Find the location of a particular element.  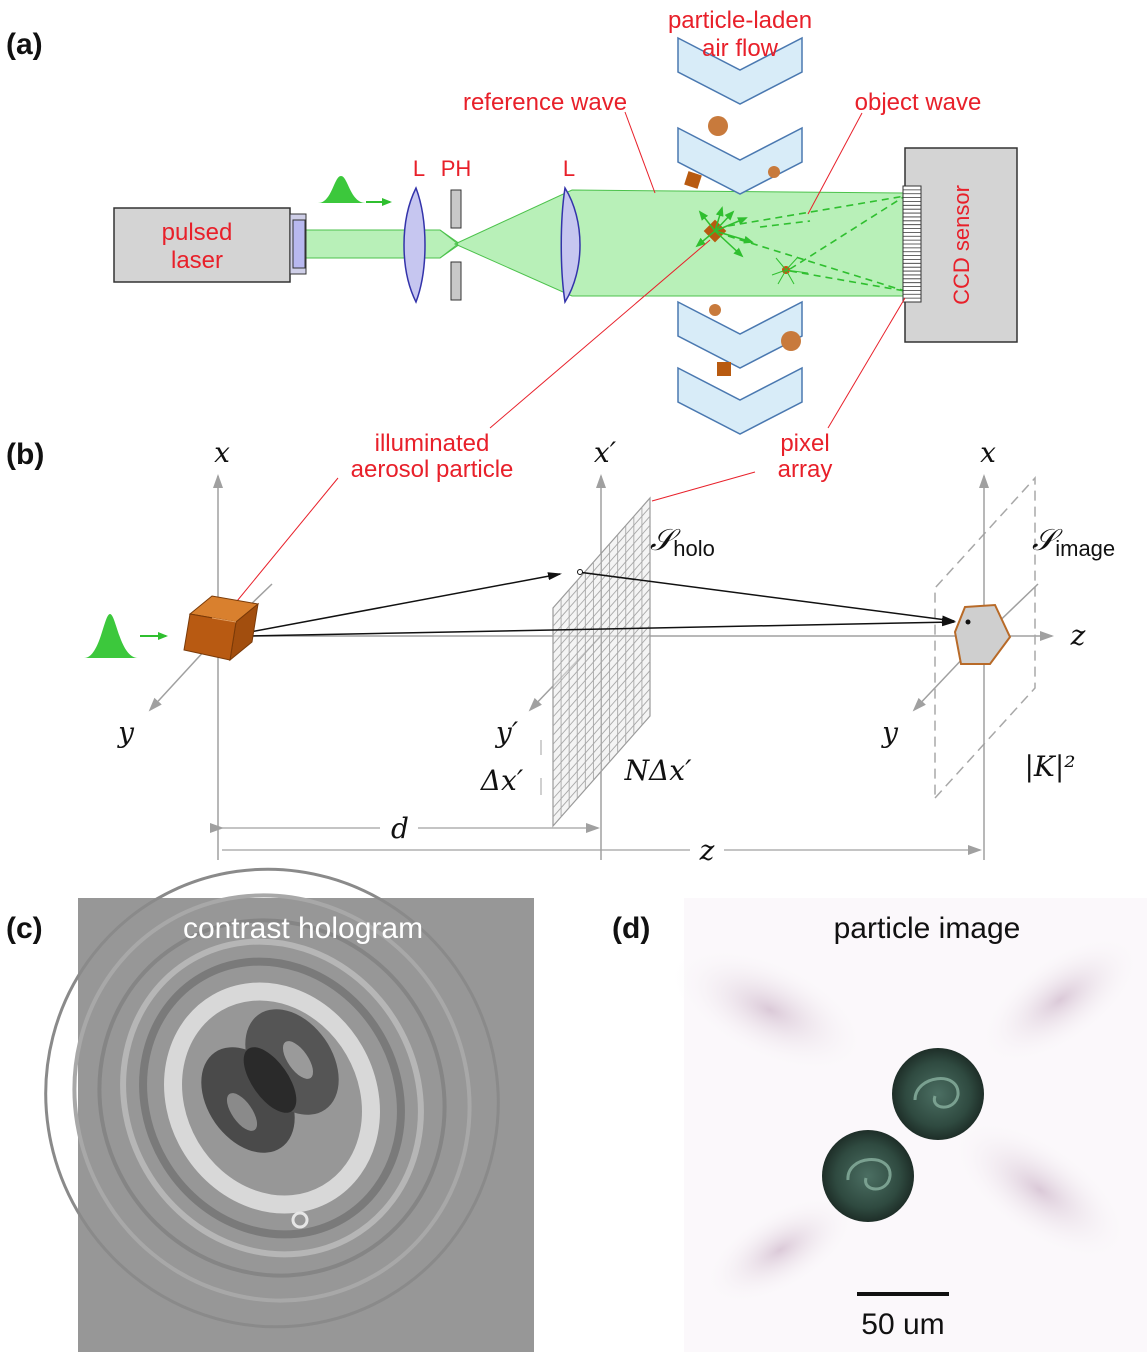

panel-label-a: (a) is located at coordinates (24, 44).